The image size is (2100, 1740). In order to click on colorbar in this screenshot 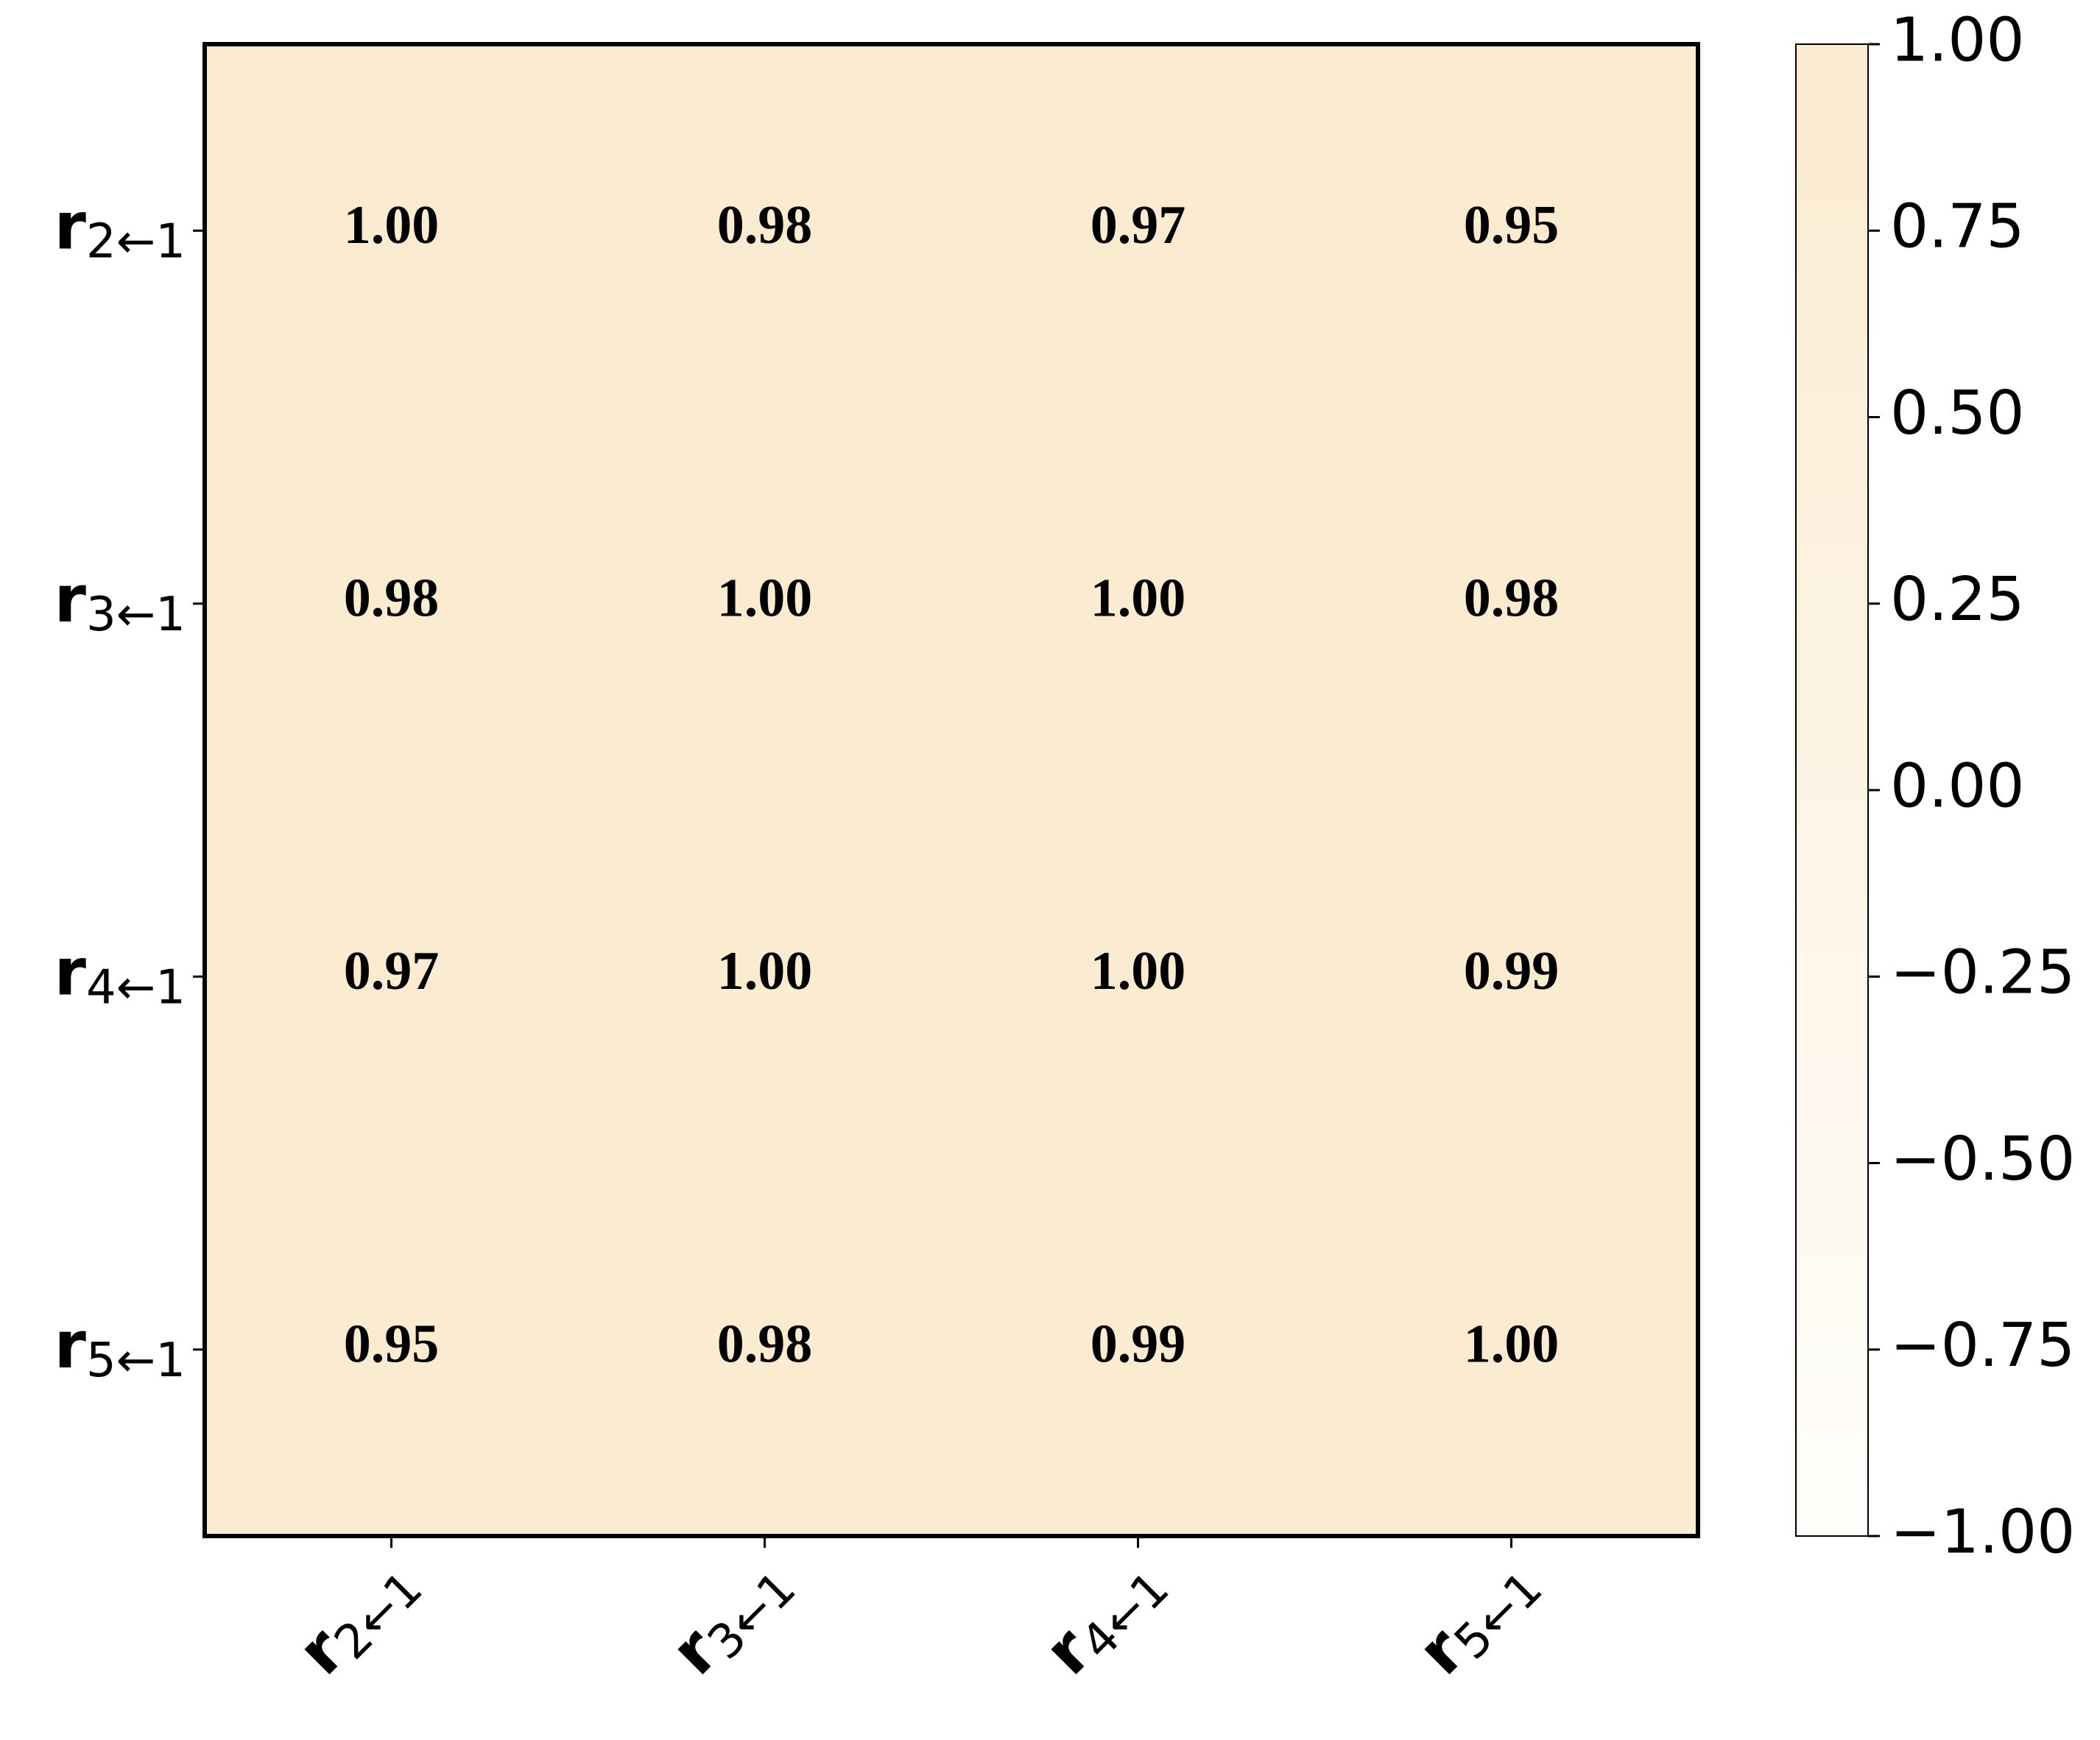, I will do `click(1832, 790)`.